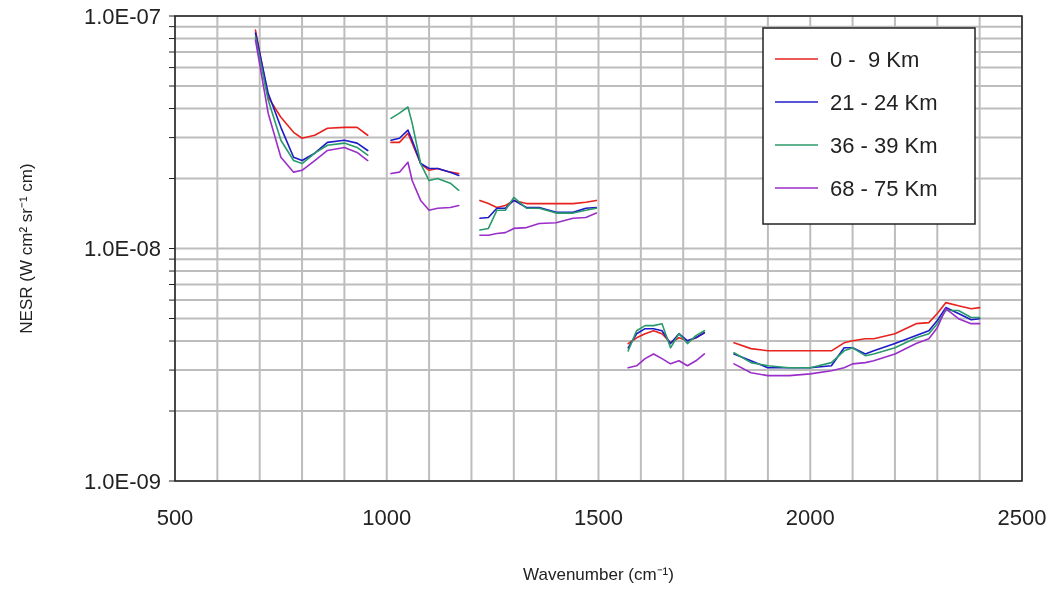  I want to click on y-tick-label: 1.0E-08, so click(122, 249).